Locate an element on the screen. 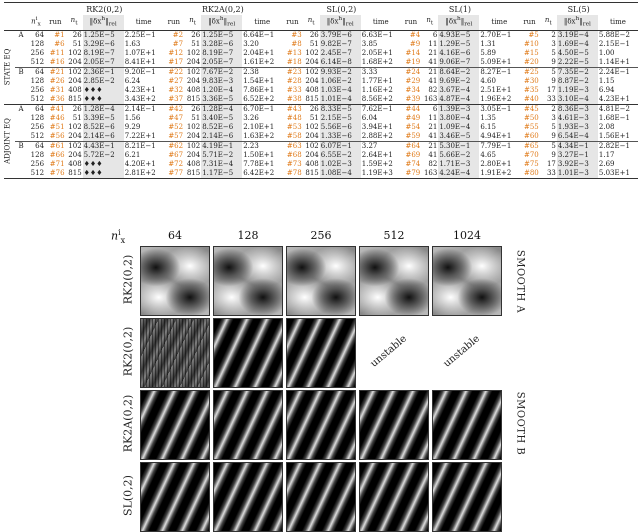 The image size is (640, 532). cell-norm: 8.64E−2 is located at coordinates (459, 71).